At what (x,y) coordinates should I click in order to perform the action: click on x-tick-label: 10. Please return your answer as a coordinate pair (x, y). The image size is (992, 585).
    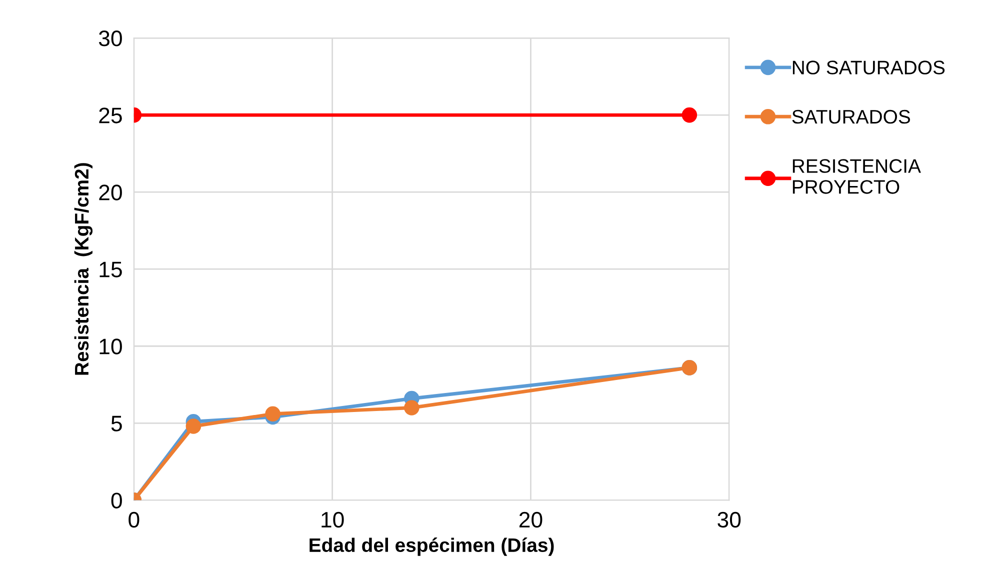
    Looking at the image, I should click on (333, 520).